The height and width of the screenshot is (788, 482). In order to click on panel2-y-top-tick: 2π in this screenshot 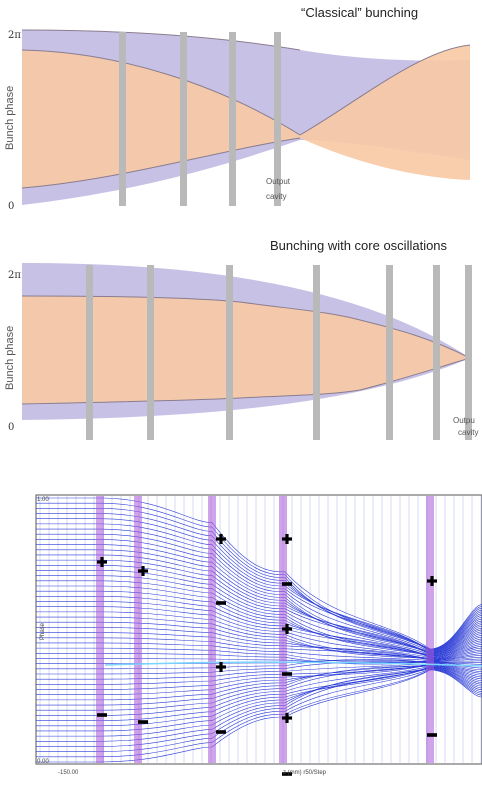, I will do `click(14, 275)`.